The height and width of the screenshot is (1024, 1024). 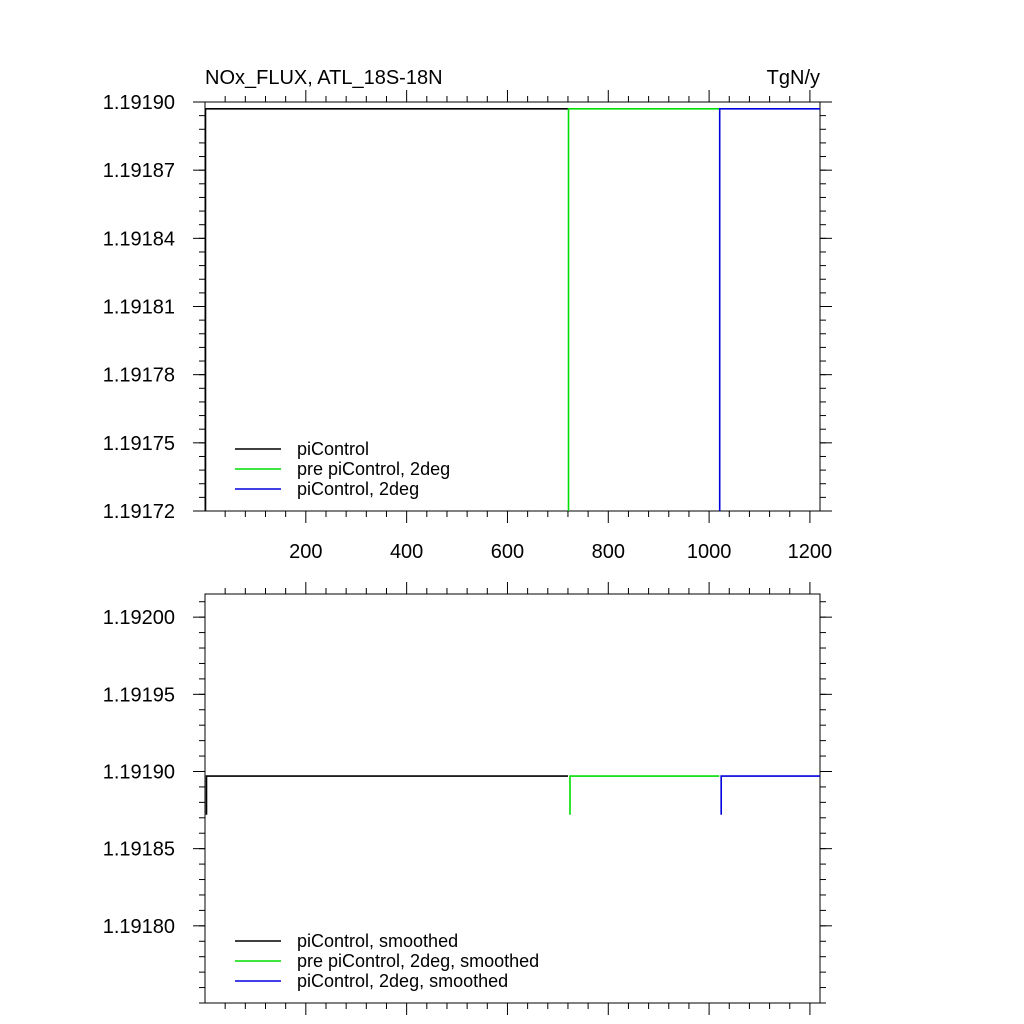 What do you see at coordinates (139, 376) in the screenshot?
I see `y-tick-label: 1.19178` at bounding box center [139, 376].